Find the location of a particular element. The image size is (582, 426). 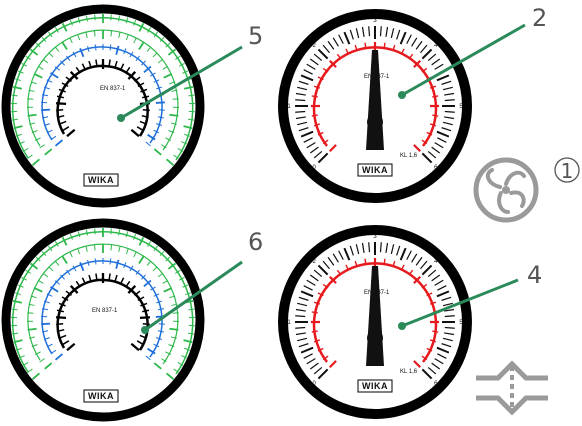

gauge-4-label-4: 4 is located at coordinates (436, 262).